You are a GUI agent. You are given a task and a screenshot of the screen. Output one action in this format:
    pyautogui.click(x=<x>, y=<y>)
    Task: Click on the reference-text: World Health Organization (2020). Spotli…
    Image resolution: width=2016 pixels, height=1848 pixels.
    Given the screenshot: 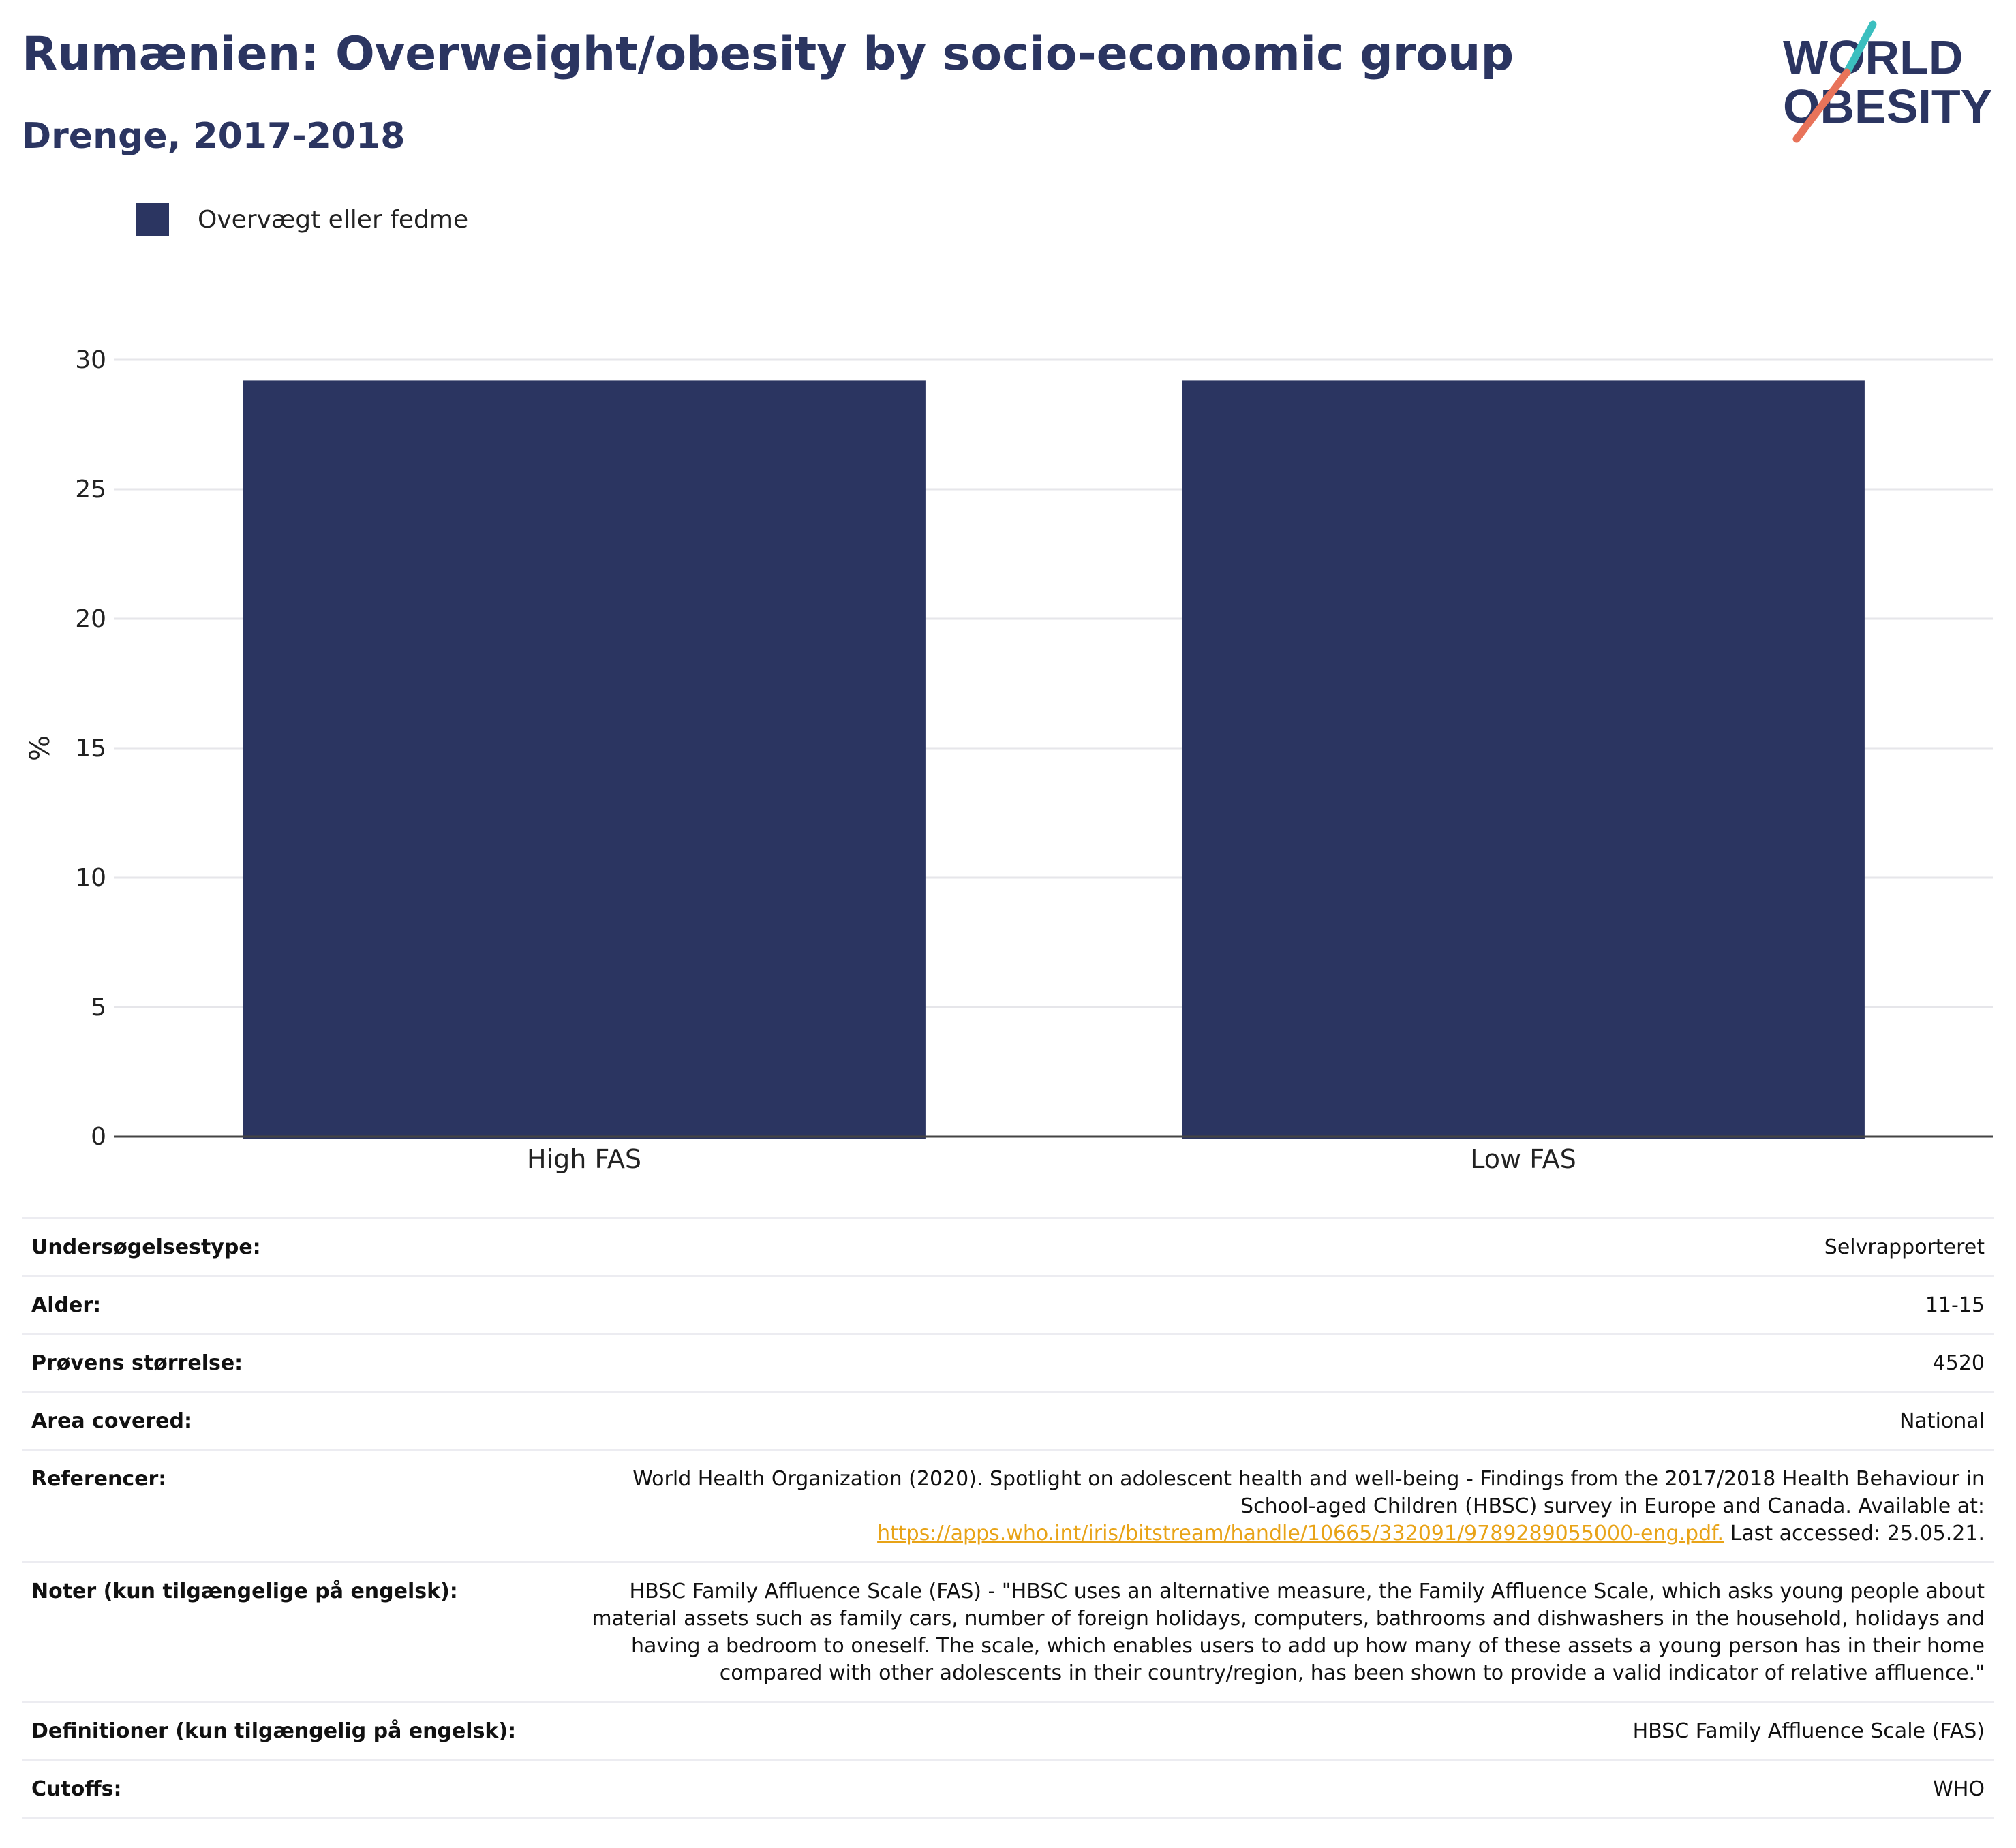 What is the action you would take?
    pyautogui.click(x=1308, y=1479)
    